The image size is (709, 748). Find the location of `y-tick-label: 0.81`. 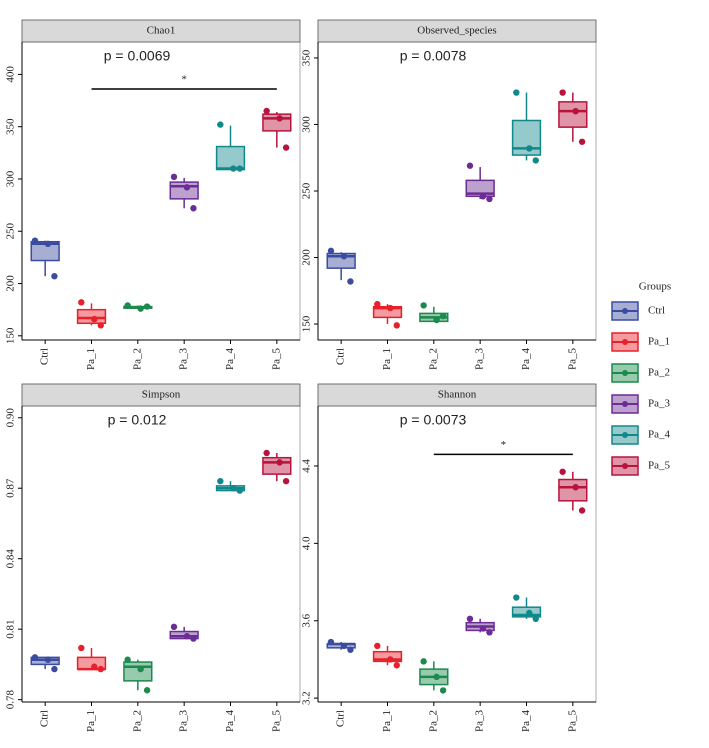

y-tick-label: 0.81 is located at coordinates (11, 629).